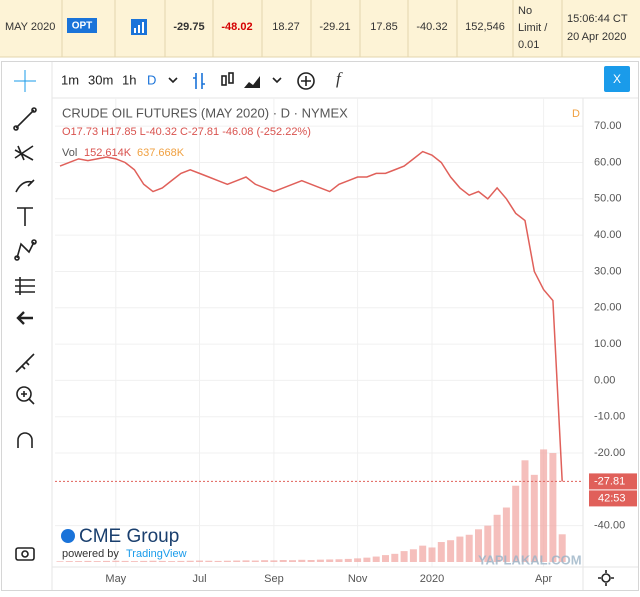 This screenshot has width=640, height=597. I want to click on settings-icon, so click(606, 578).